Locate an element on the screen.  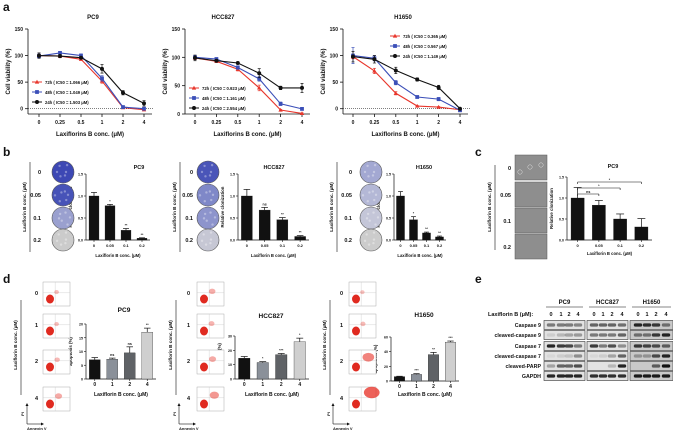
dose-label: 0.2 is located at coordinates (507, 248).